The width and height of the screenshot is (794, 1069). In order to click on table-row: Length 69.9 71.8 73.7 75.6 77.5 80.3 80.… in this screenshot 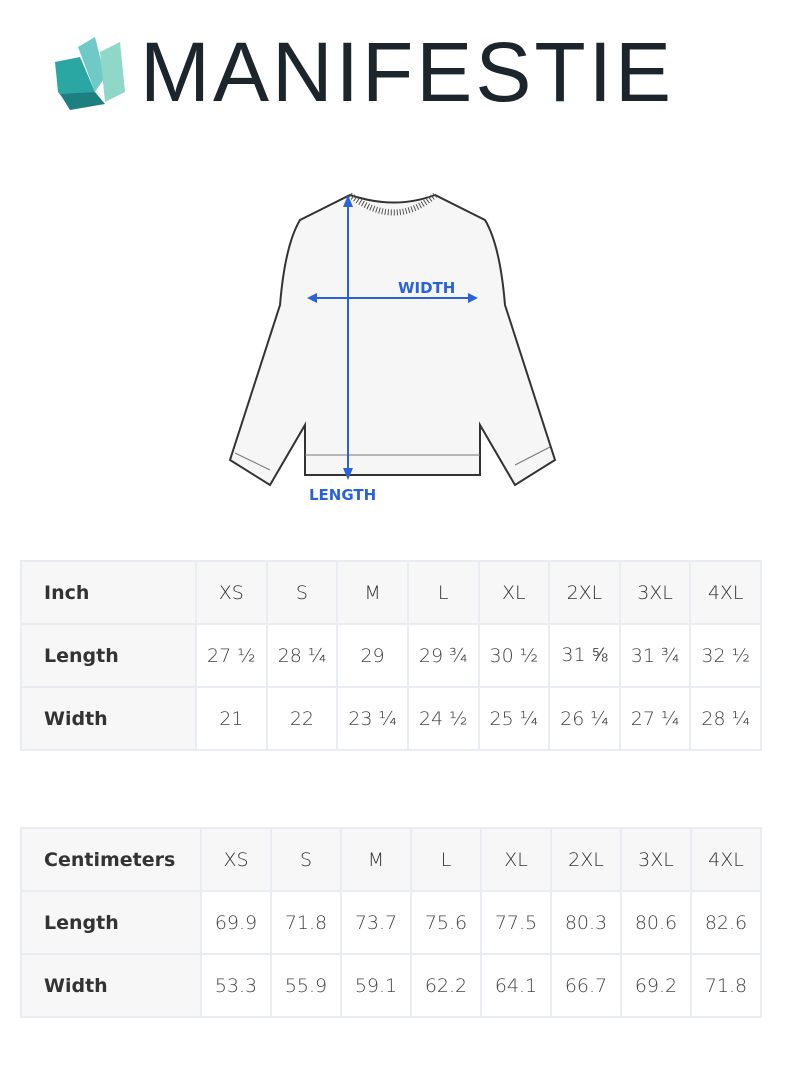, I will do `click(391, 922)`.